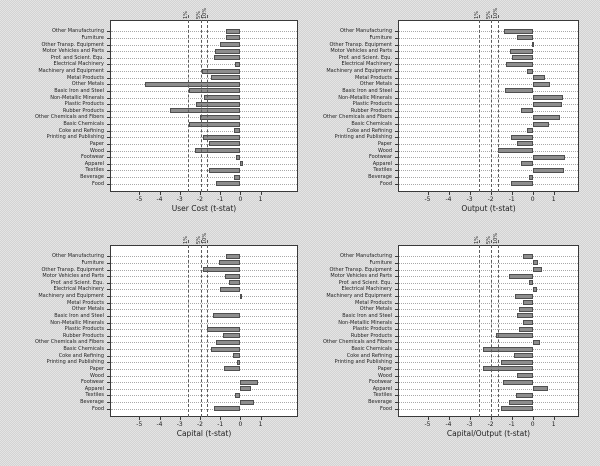 Image resolution: width=600 pixels, height=466 pixels. What do you see at coordinates (94, 388) in the screenshot?
I see `category-label: Apparel` at bounding box center [94, 388].